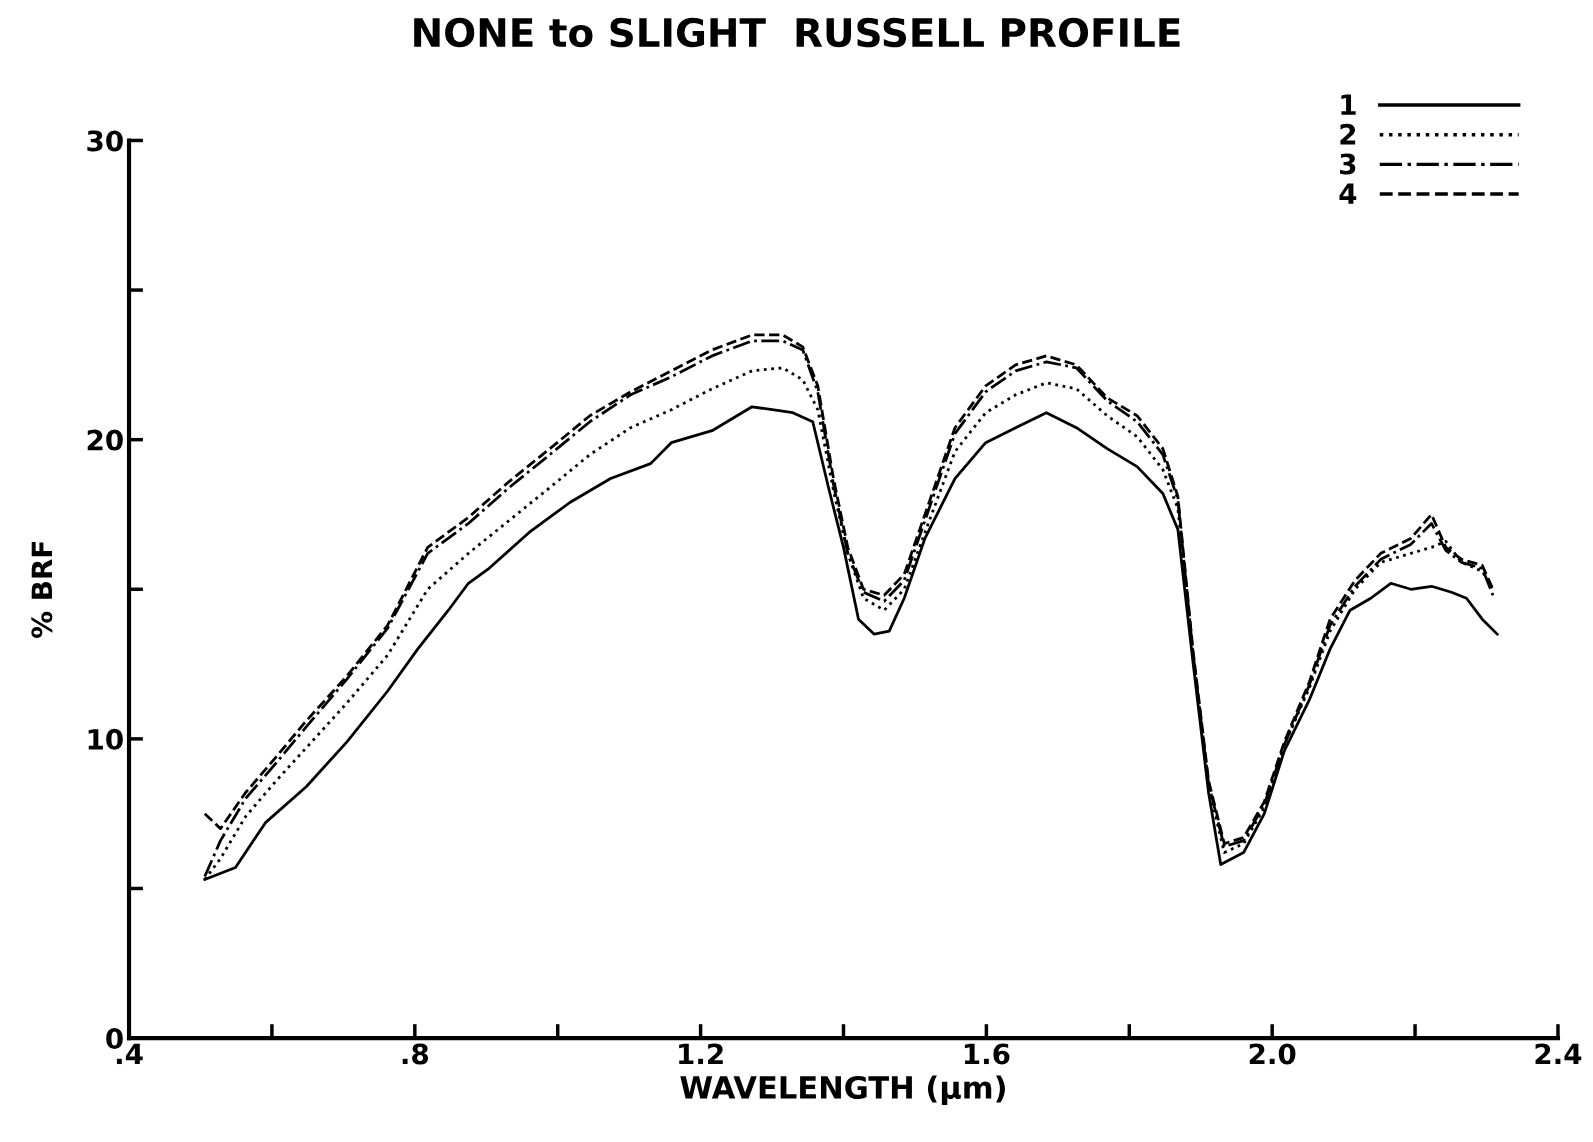 This screenshot has width=1593, height=1142. What do you see at coordinates (701, 1054) in the screenshot?
I see `x-tick-label: 1.2` at bounding box center [701, 1054].